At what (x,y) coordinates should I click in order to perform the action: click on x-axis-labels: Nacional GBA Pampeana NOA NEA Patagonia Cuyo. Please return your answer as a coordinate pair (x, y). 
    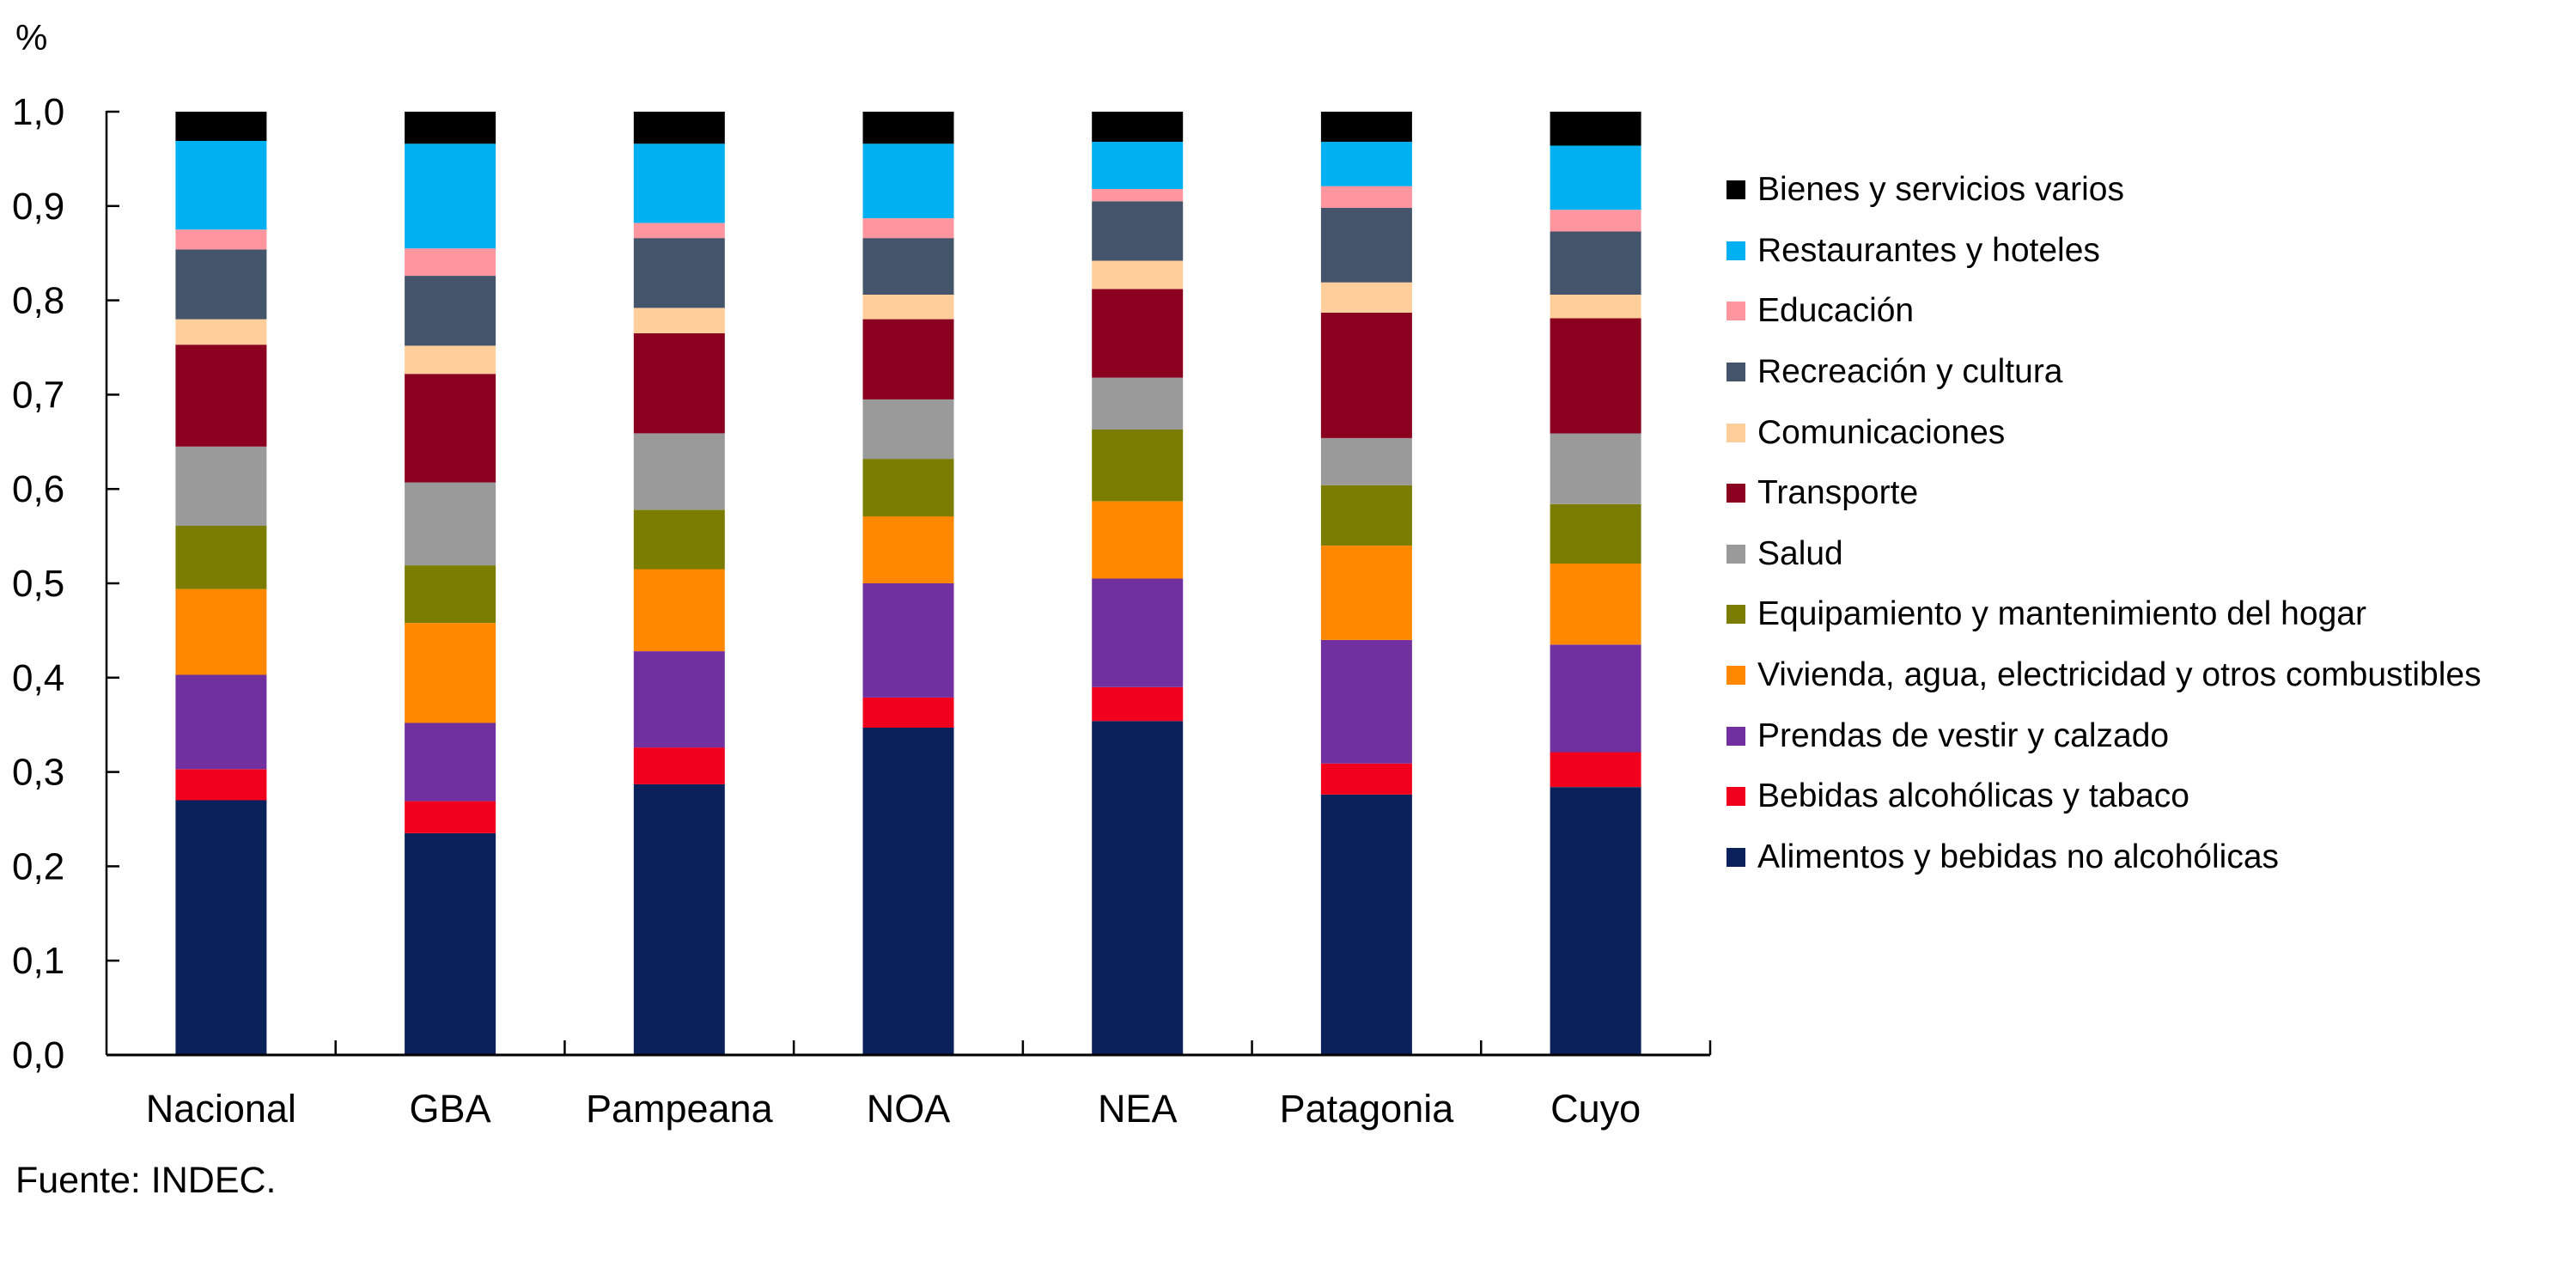
    Looking at the image, I should click on (893, 1109).